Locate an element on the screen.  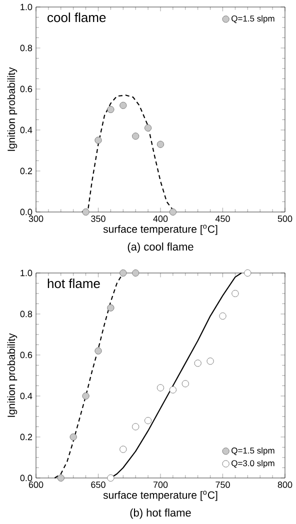
x-tick-label: 650 is located at coordinates (98, 485).